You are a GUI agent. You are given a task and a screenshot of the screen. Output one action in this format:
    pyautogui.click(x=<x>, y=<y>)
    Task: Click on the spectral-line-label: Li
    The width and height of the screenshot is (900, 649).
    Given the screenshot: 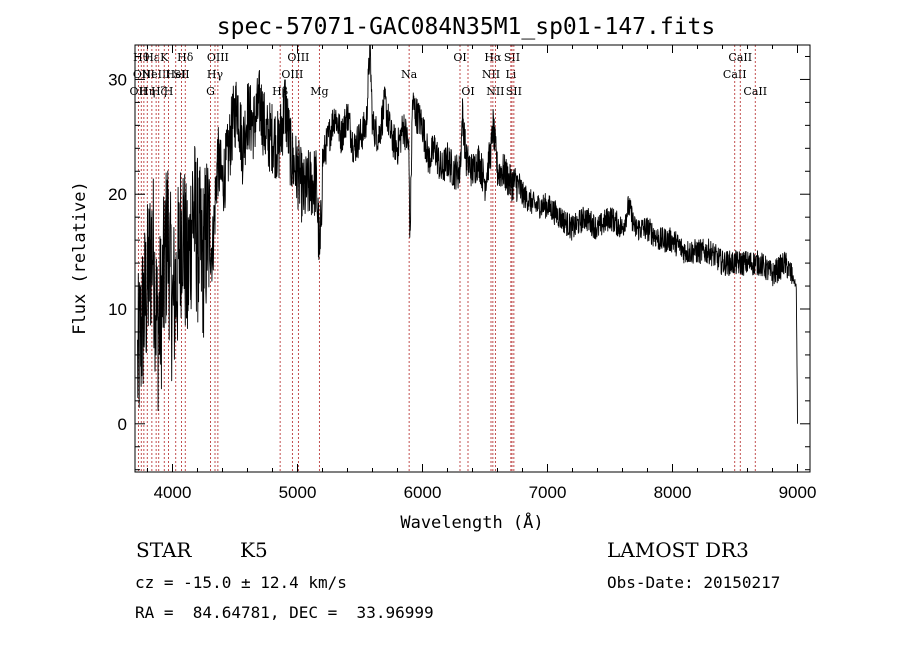 What is the action you would take?
    pyautogui.click(x=510, y=74)
    